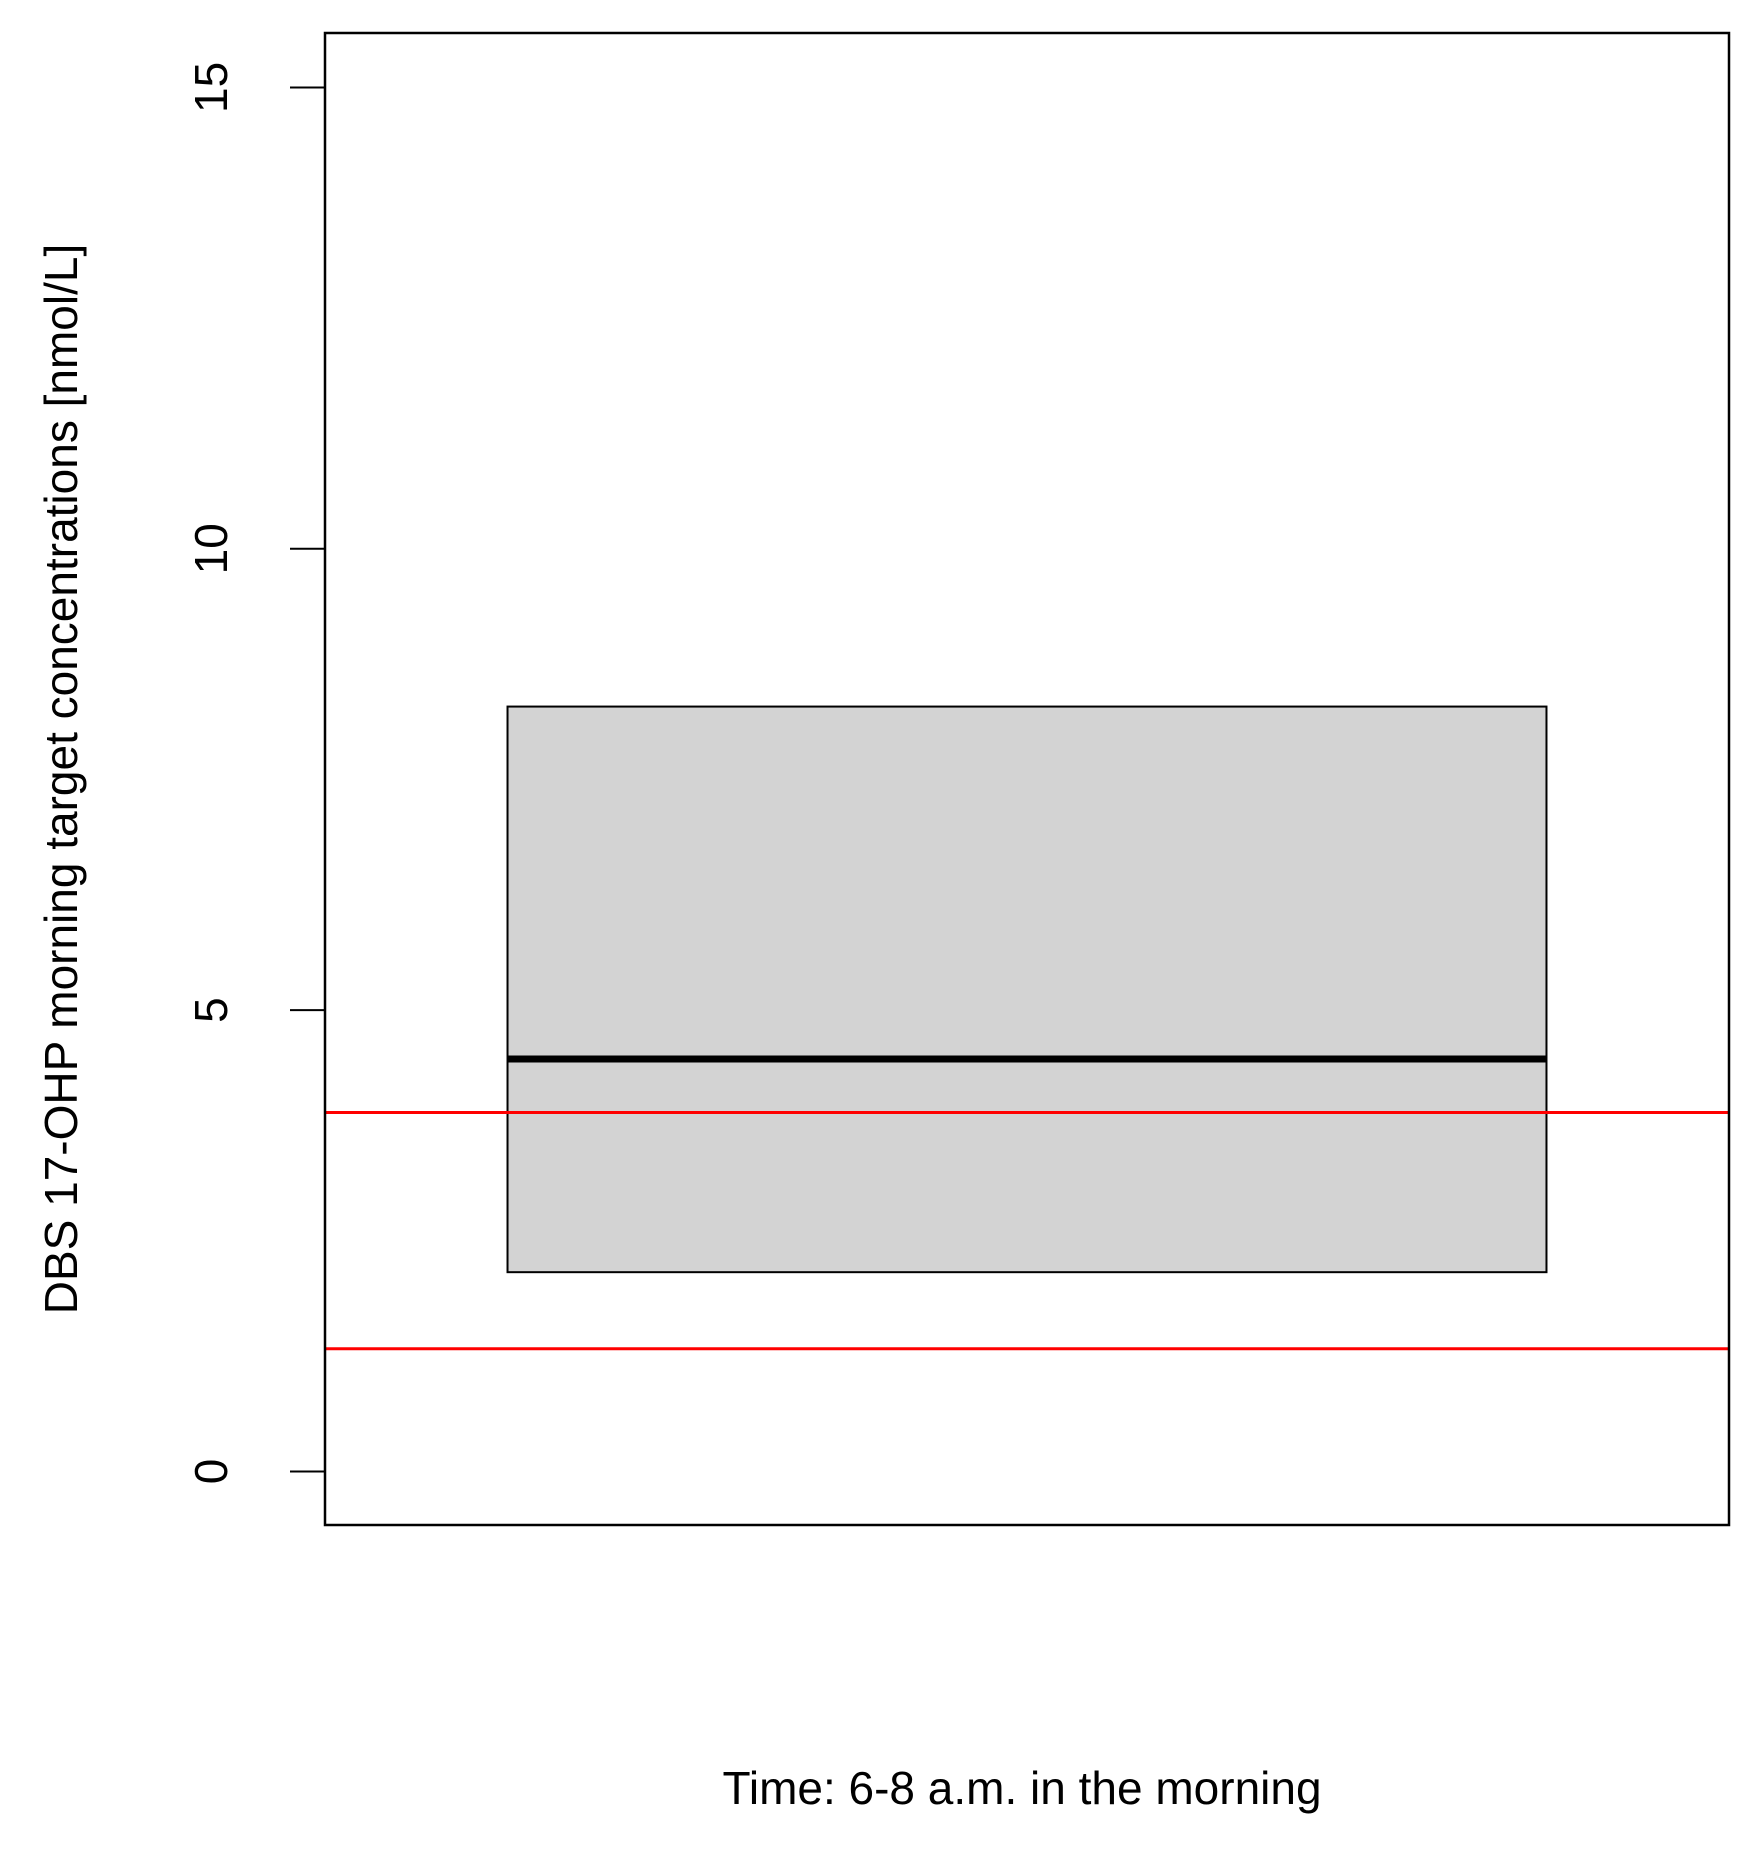 Image resolution: width=1751 pixels, height=1859 pixels. What do you see at coordinates (211, 1472) in the screenshot?
I see `y-tick-label: 0` at bounding box center [211, 1472].